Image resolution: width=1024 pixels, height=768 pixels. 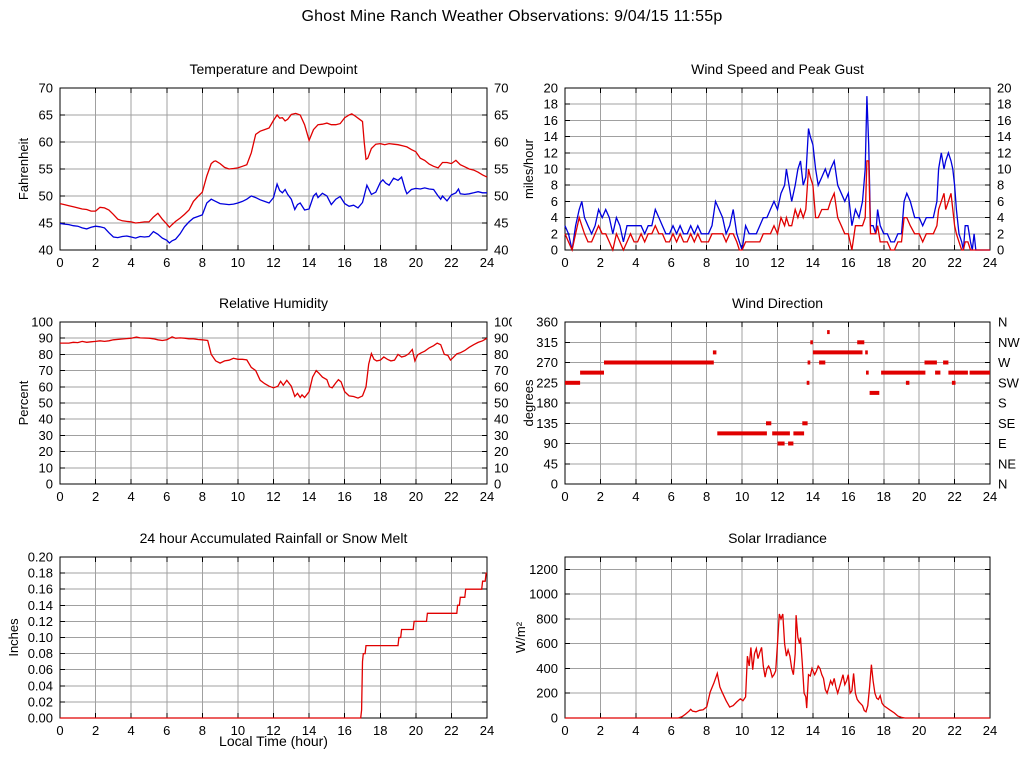 What do you see at coordinates (46, 338) in the screenshot?
I see `svg-text: 90` at bounding box center [46, 338].